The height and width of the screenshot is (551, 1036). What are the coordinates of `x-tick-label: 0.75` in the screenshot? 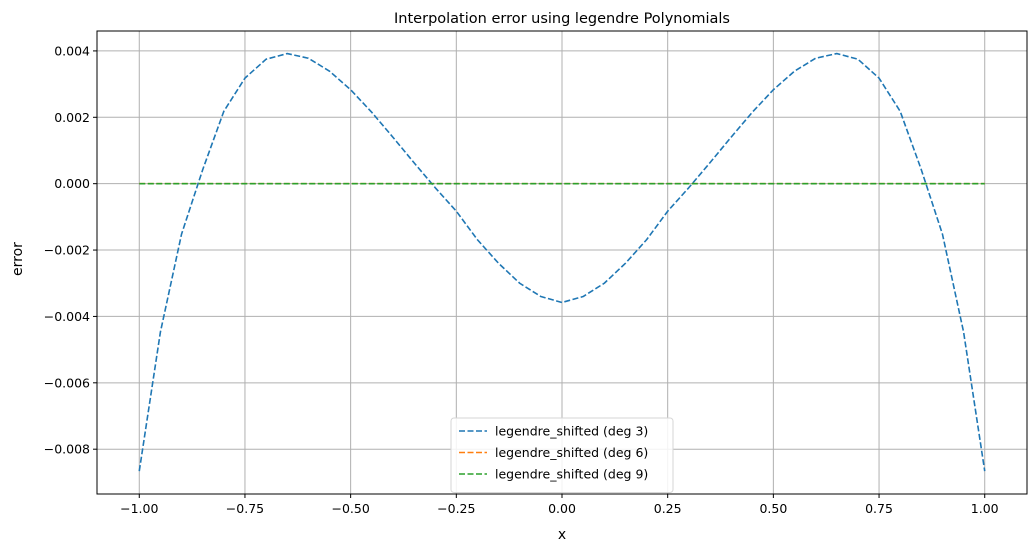 It's located at (879, 508).